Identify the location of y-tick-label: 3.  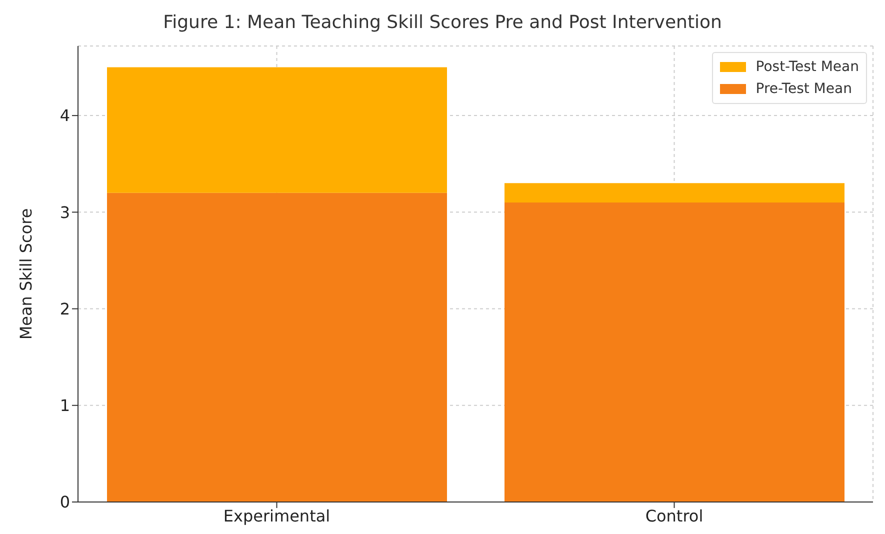
(65, 212).